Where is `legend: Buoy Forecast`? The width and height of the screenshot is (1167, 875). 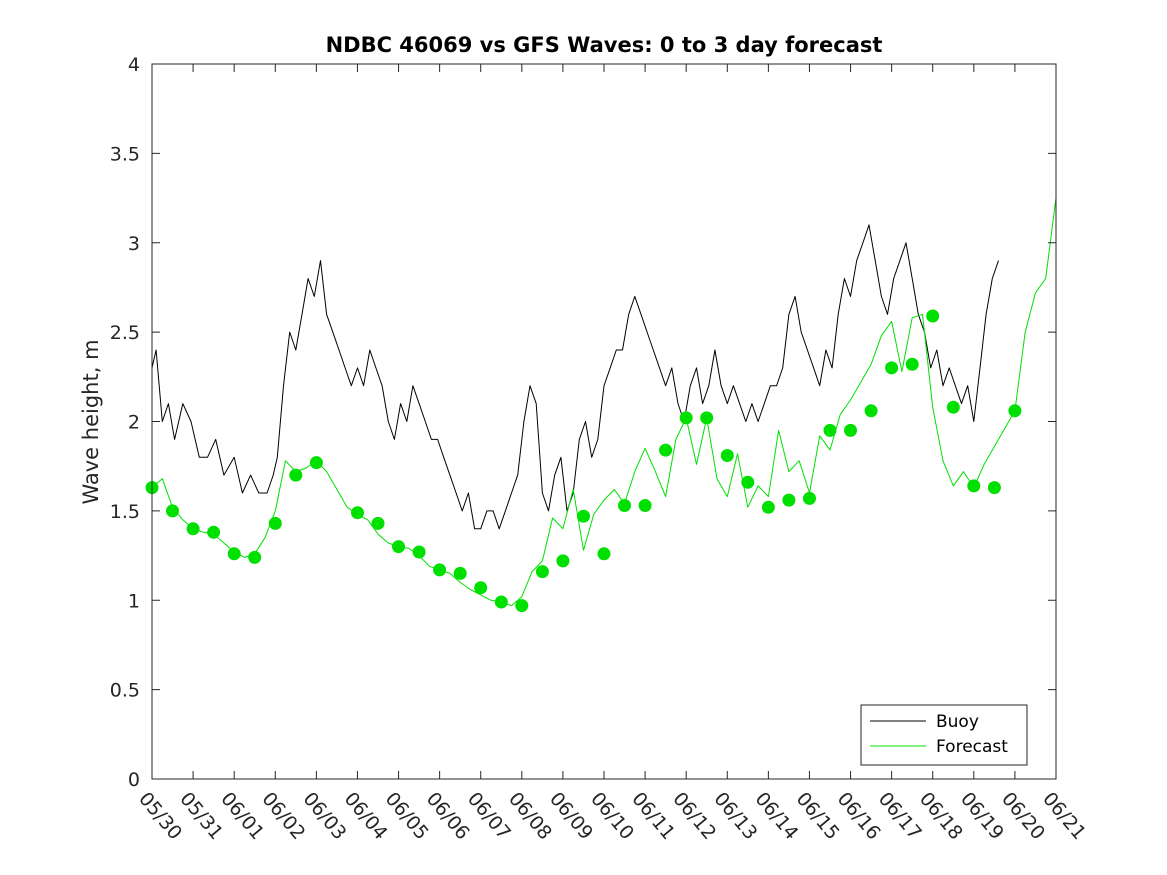 legend: Buoy Forecast is located at coordinates (944, 735).